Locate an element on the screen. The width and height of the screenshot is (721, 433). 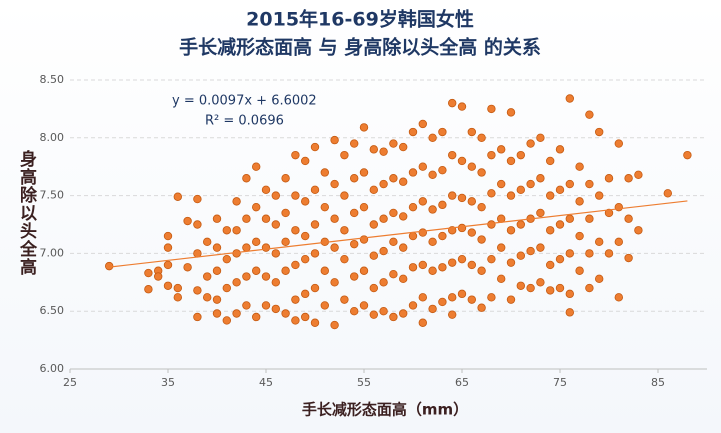
y-axis-label: 身高除以头全高 is located at coordinates (26, 213).